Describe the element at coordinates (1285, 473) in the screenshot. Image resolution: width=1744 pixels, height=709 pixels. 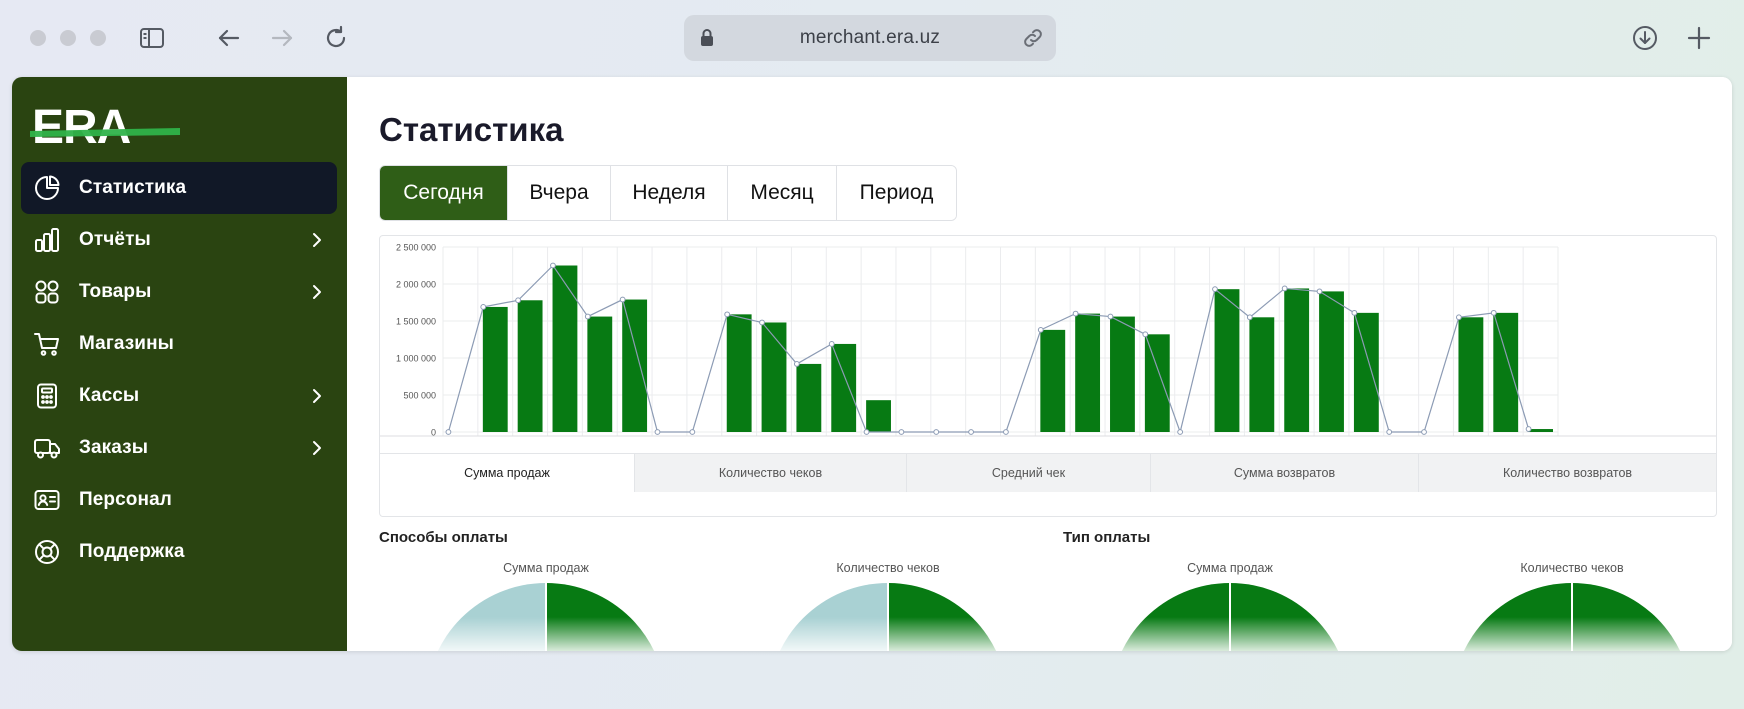
I see `tab-returns-sum: Сумма возвратов` at that location.